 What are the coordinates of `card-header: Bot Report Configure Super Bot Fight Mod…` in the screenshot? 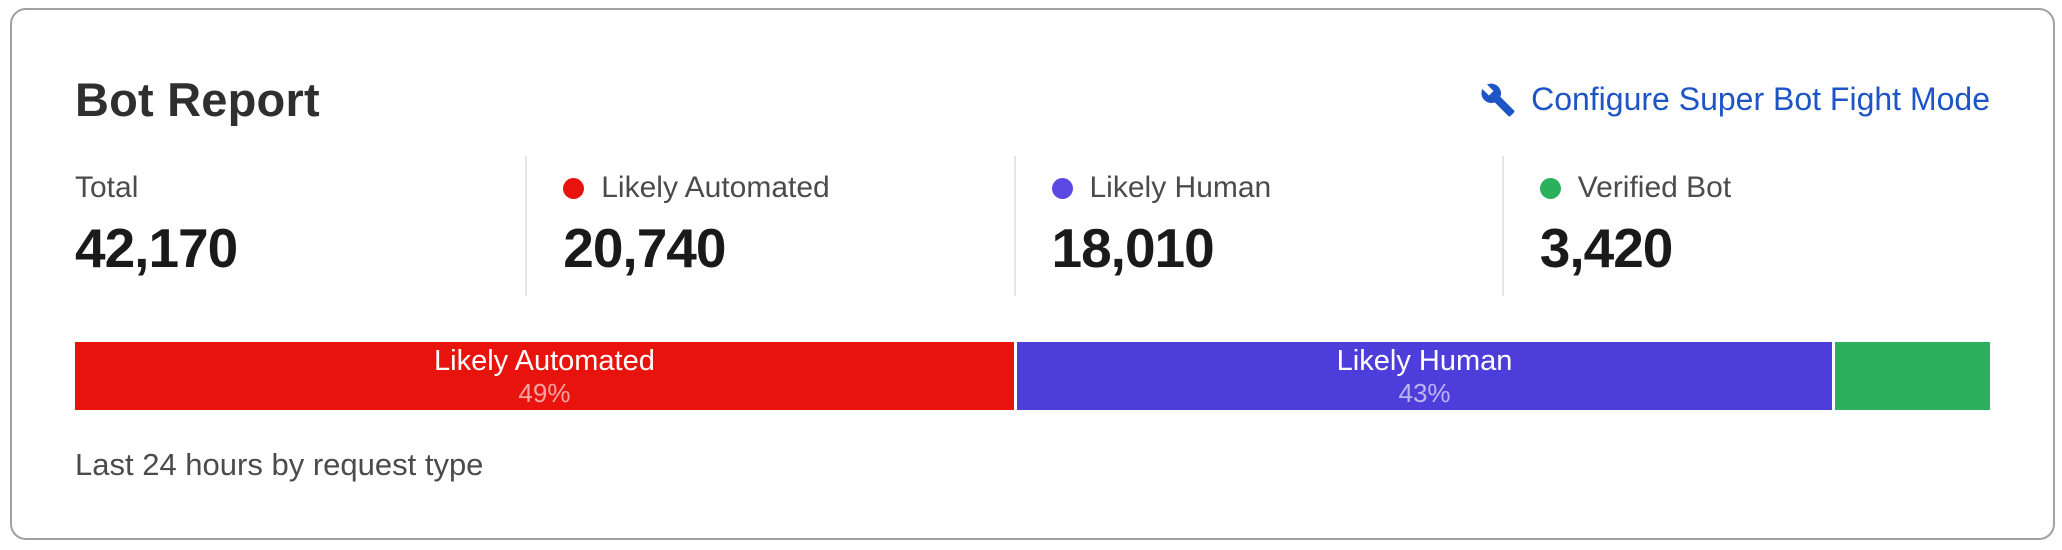 It's located at (1032, 99).